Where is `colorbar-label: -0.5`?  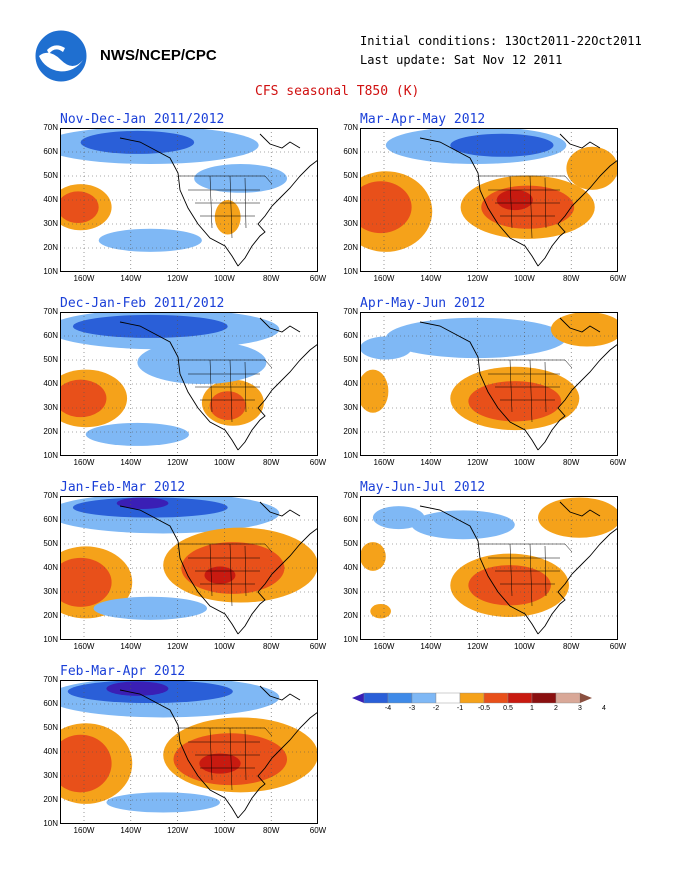
colorbar-label: -0.5 is located at coordinates (484, 708).